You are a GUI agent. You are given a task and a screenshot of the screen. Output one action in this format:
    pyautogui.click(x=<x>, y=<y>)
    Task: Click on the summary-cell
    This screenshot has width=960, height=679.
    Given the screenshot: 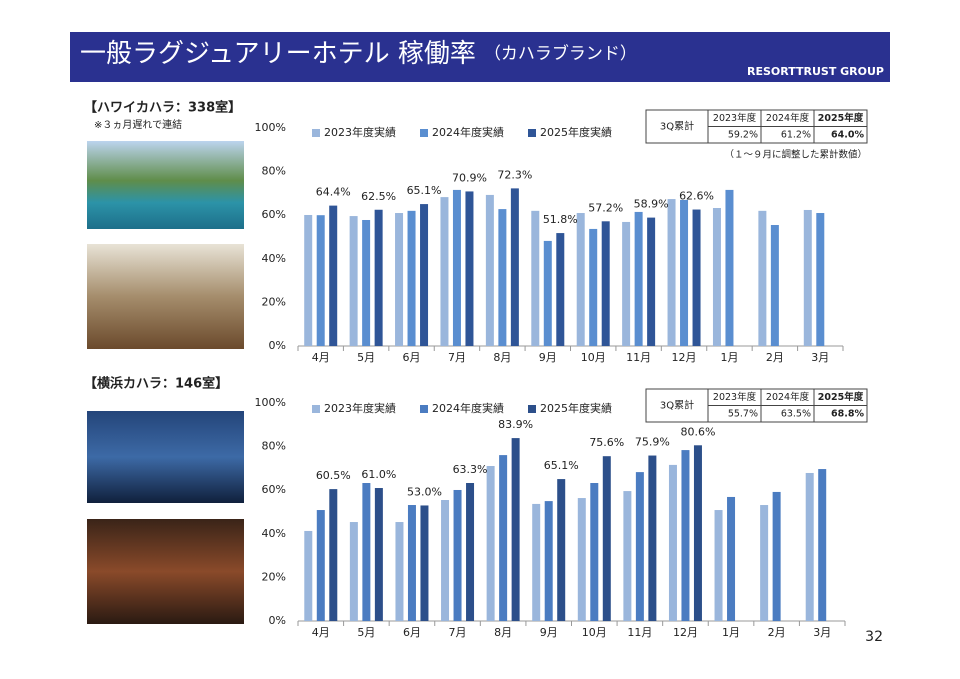 What is the action you would take?
    pyautogui.click(x=677, y=405)
    